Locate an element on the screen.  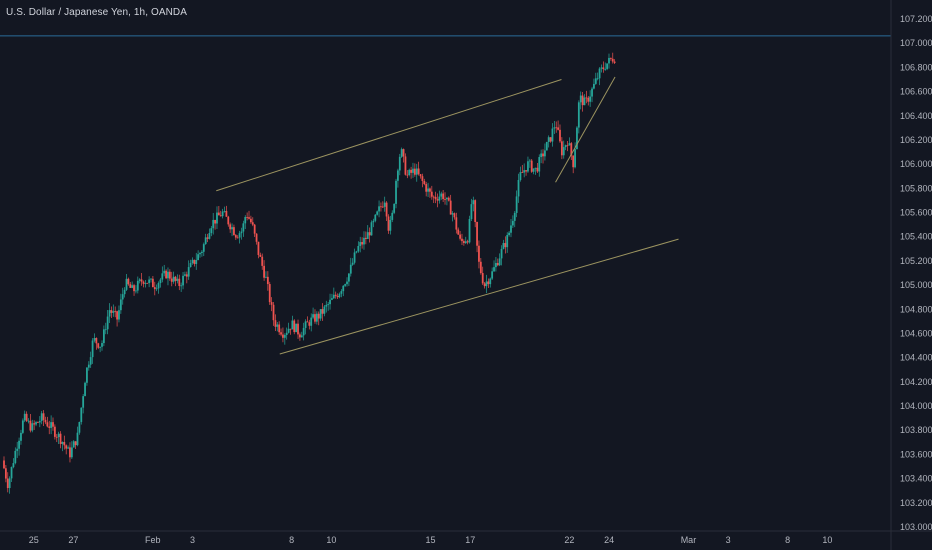
price-tick-label: 107.200 is located at coordinates (916, 19).